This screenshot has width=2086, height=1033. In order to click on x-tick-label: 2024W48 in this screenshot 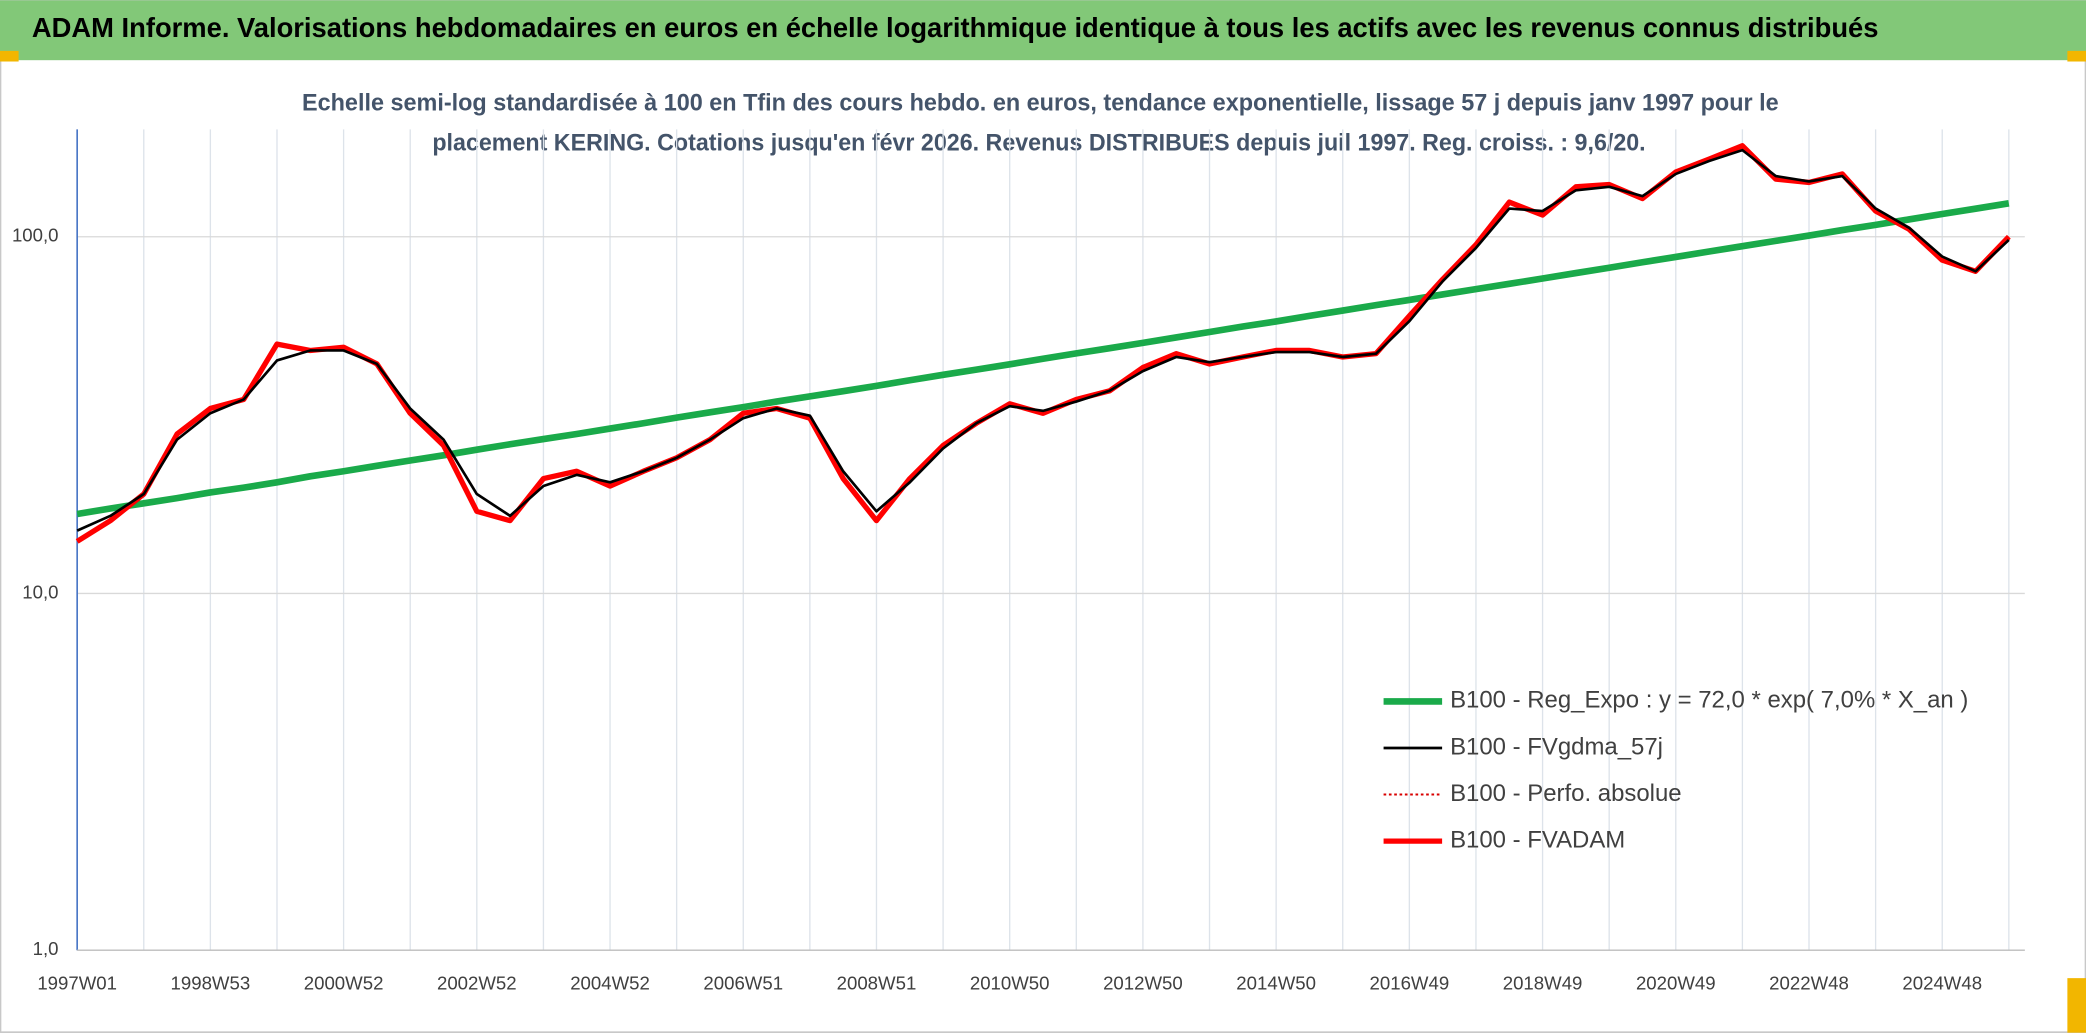, I will do `click(1942, 983)`.